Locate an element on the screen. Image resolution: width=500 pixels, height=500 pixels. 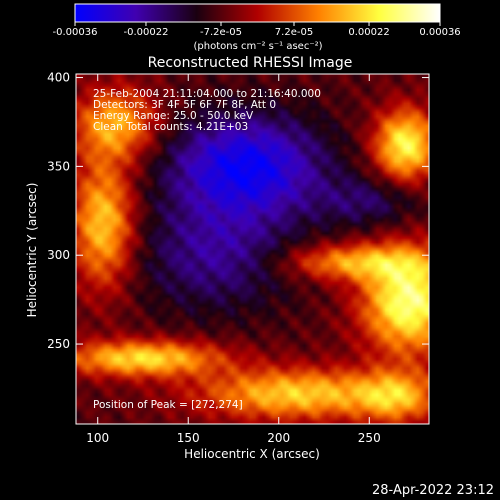
y-axis-label: Heliocentric Y (arcsec) is located at coordinates (32, 250).